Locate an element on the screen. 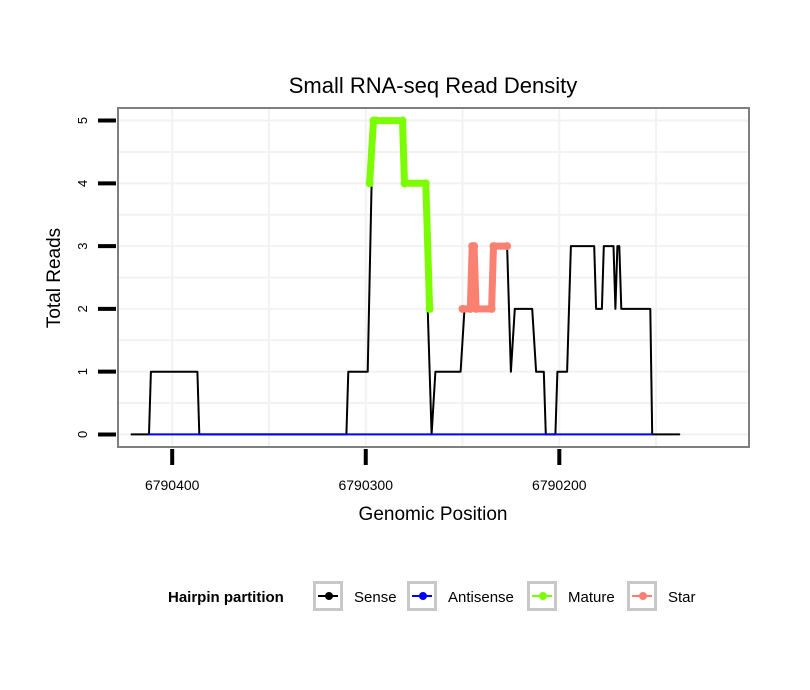 The width and height of the screenshot is (810, 690). legend-dot-sense is located at coordinates (329, 596).